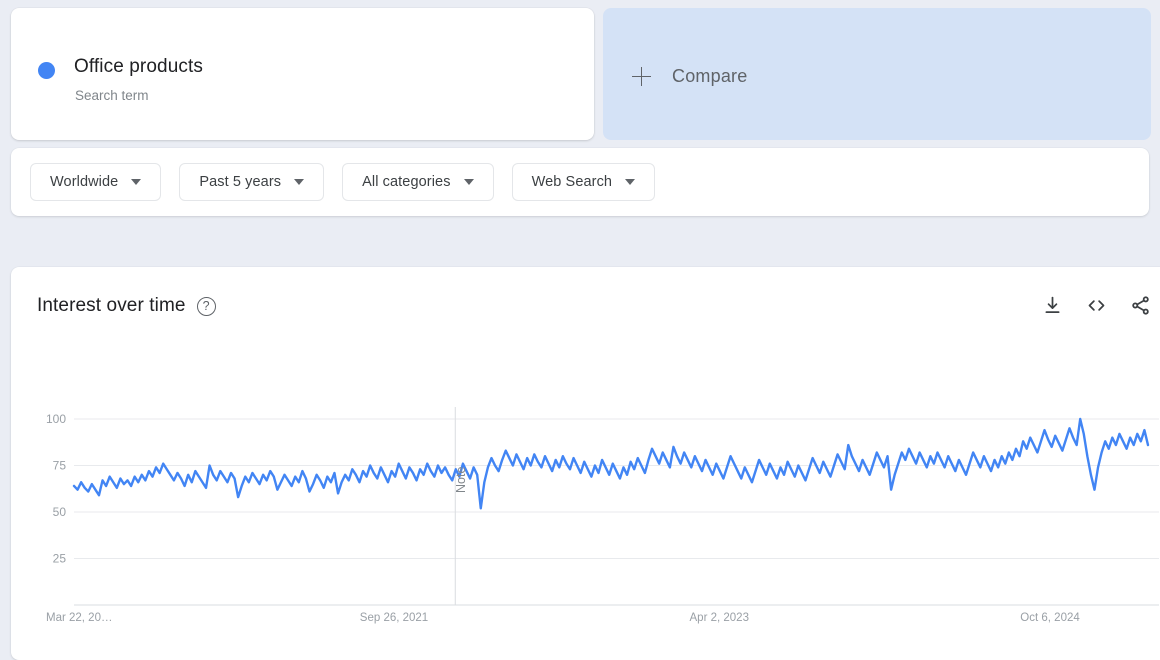 The height and width of the screenshot is (660, 1160). Describe the element at coordinates (719, 618) in the screenshot. I see `x-axis-tick: Apr 2, 2023` at that location.